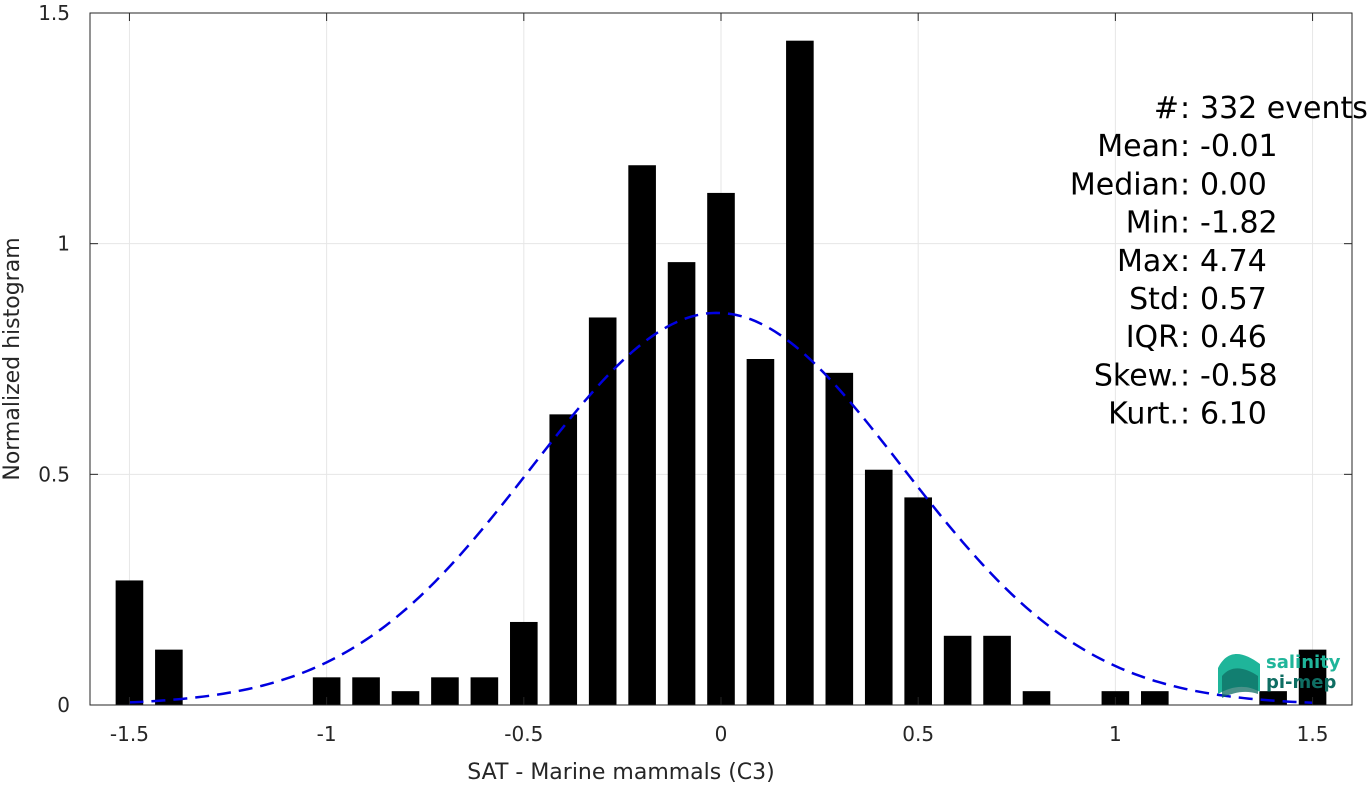 This screenshot has height=785, width=1367. What do you see at coordinates (1313, 734) in the screenshot?
I see `x-tick-label-6: 1.5` at bounding box center [1313, 734].